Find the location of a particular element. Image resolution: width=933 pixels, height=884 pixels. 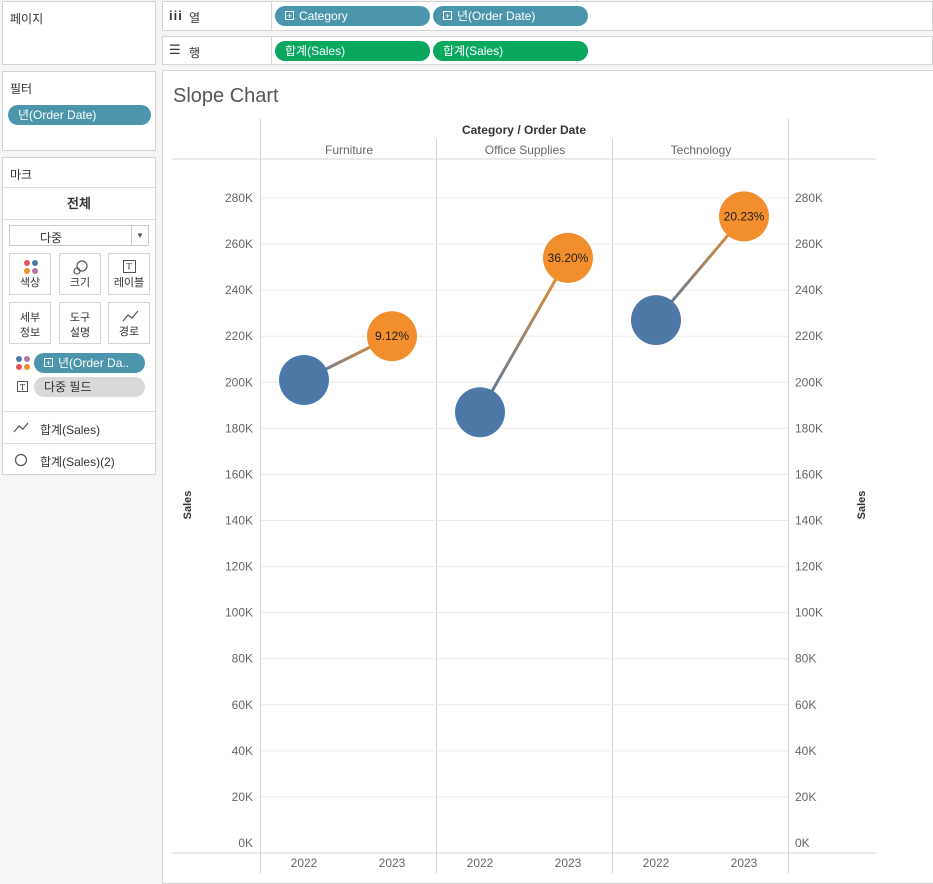

marks-card: 마크 전체 다중 ▼ 색상 크기 T 레이블 세부 정보 도구 설명 is located at coordinates (79, 316).